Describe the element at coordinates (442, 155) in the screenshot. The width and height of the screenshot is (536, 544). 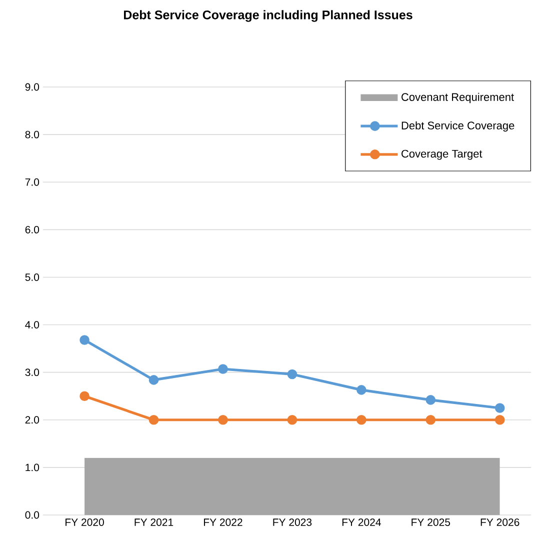
I see `legend-label: Coverage Target` at that location.